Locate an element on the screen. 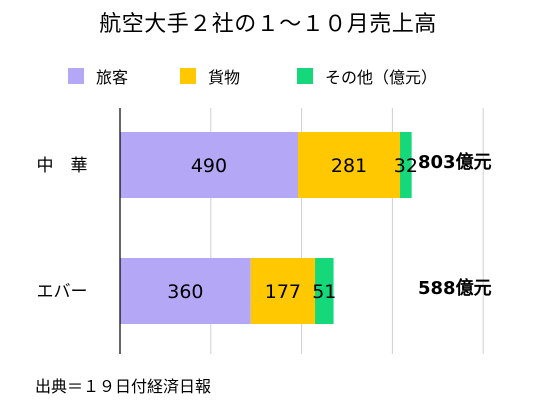  legend-label-cargo: 貨物 is located at coordinates (224, 77).